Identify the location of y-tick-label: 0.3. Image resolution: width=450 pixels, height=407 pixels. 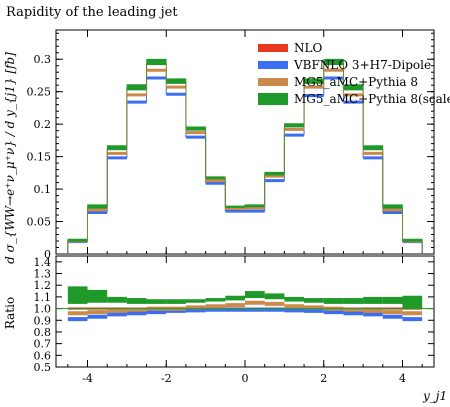
(43, 59).